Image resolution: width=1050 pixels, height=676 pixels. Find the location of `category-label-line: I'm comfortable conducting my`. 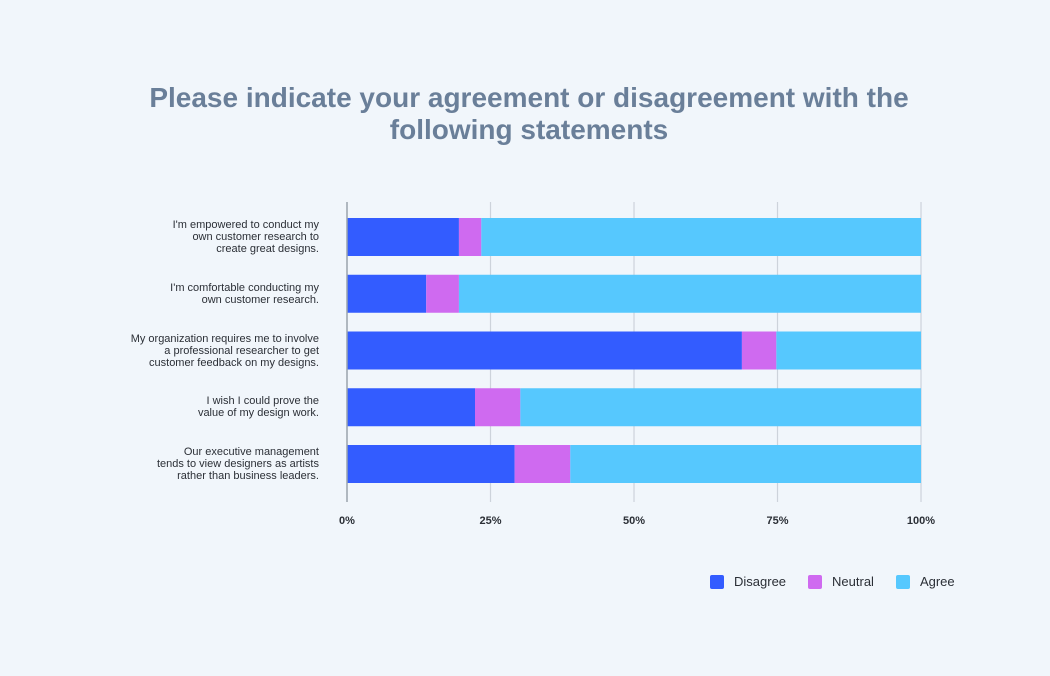

category-label-line: I'm comfortable conducting my is located at coordinates (244, 287).